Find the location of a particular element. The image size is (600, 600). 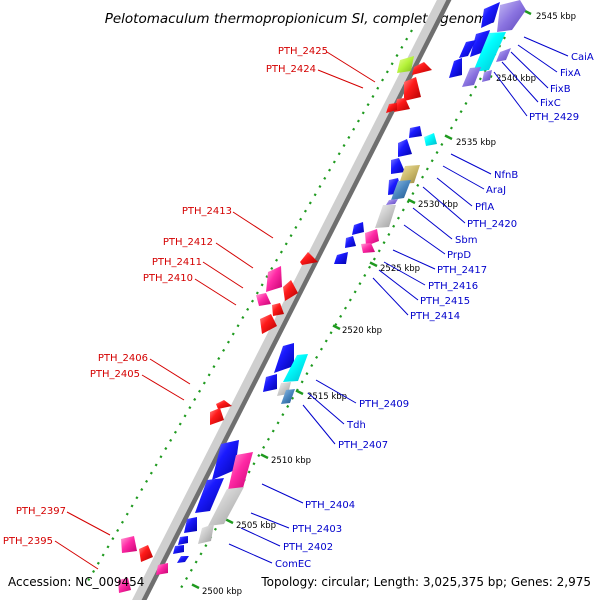

gene-ComEC is located at coordinates (183, 540).